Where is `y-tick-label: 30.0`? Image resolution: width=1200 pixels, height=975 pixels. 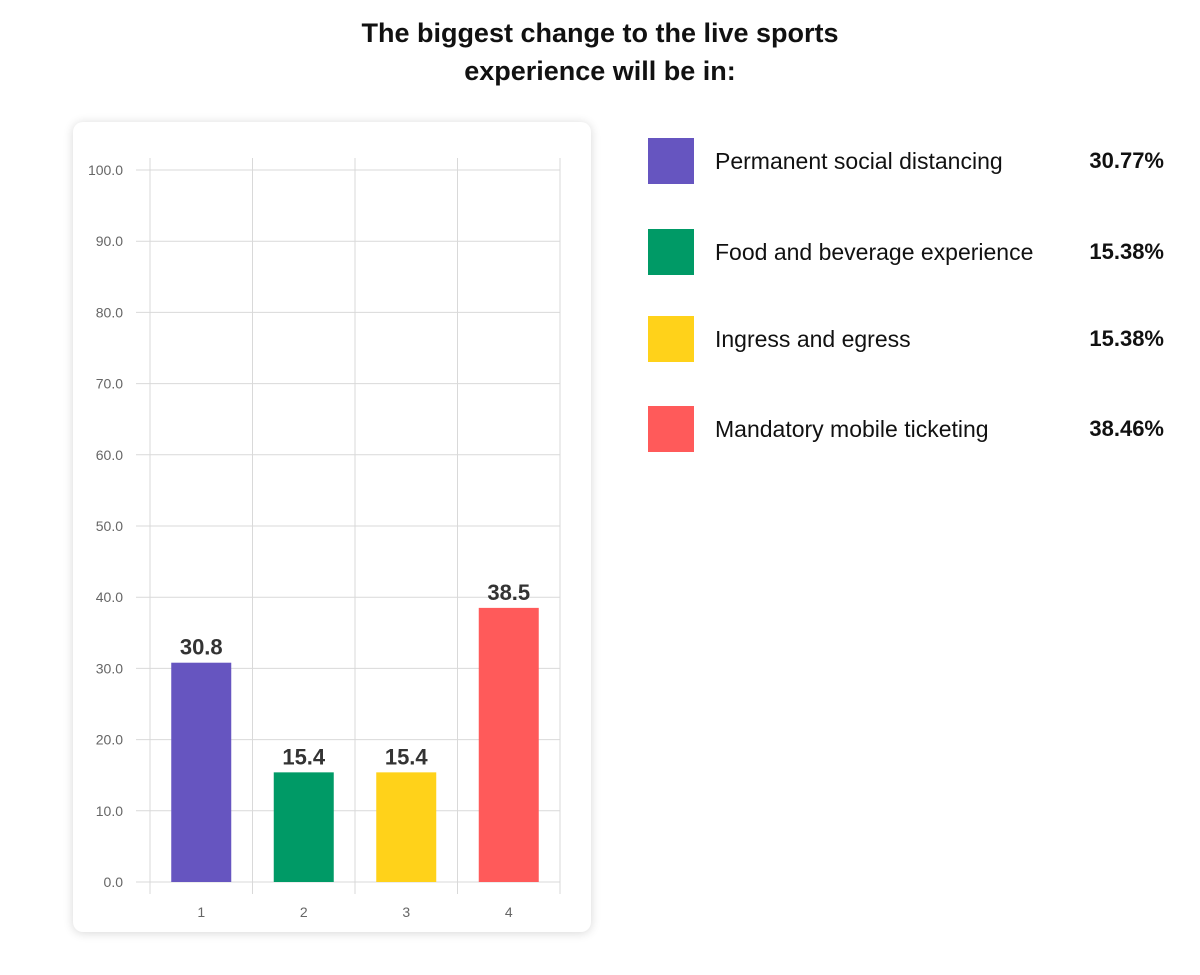
y-tick-label: 30.0 is located at coordinates (109, 668).